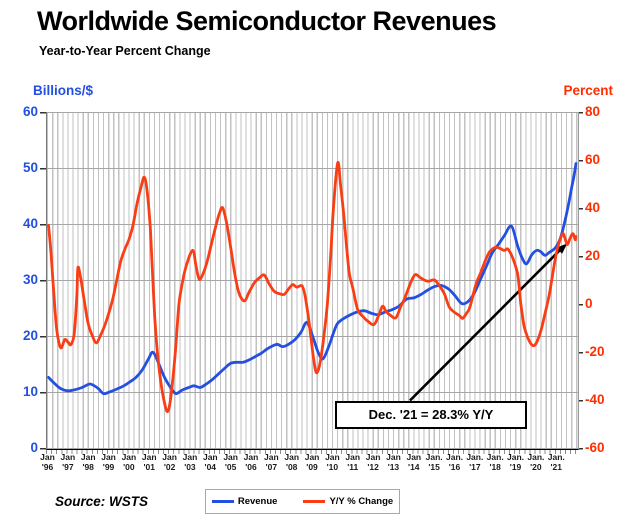 The image size is (640, 523). I want to click on annotation-callout: Dec. '21 = 28.3% Y/Y, so click(431, 415).